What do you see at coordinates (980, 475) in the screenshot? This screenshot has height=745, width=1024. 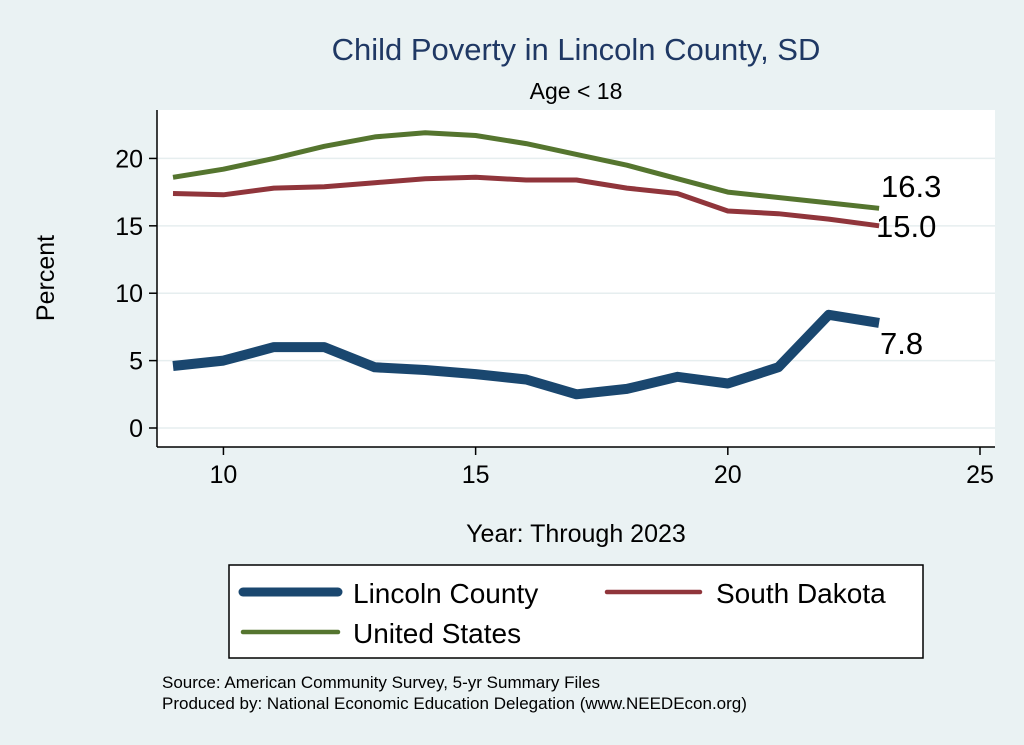 I see `x-tick-label: 25` at bounding box center [980, 475].